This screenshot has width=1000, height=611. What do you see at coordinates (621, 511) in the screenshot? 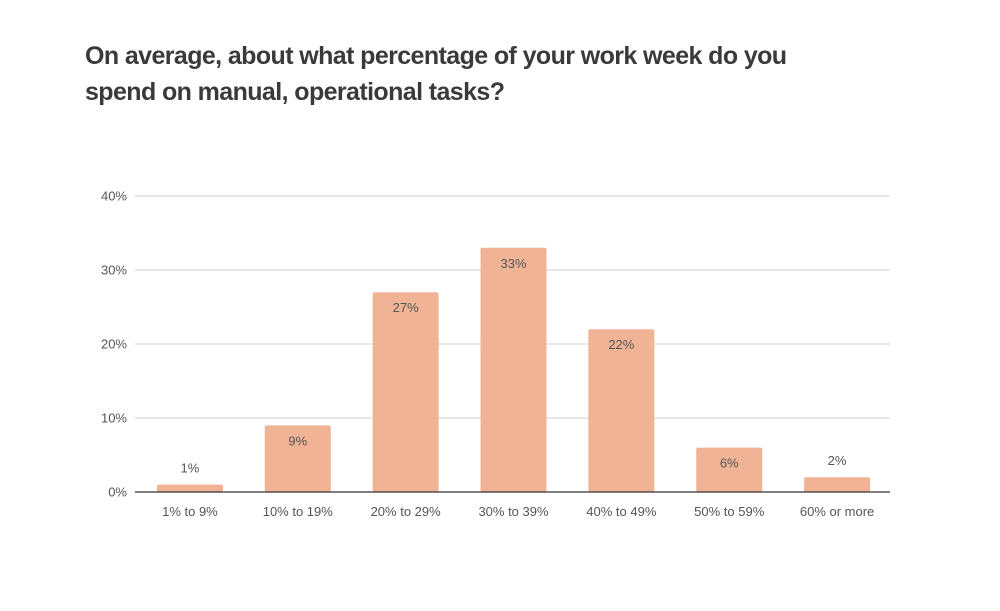
I see `x-tick-label: 40% to 49%` at bounding box center [621, 511].